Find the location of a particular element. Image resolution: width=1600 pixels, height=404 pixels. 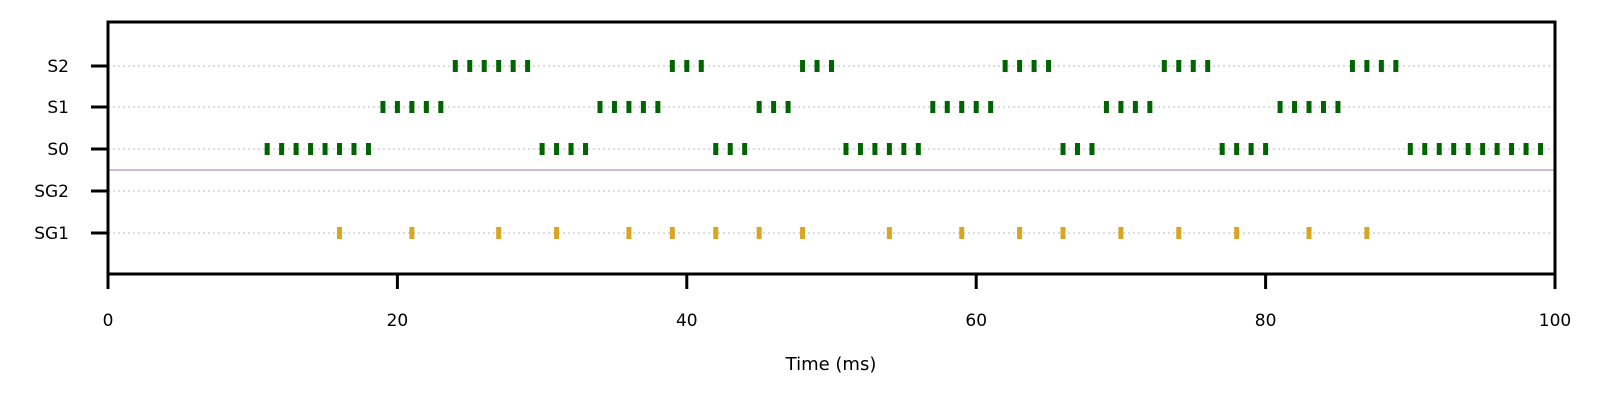

y-tick-label-s0: S0 is located at coordinates (58, 150).